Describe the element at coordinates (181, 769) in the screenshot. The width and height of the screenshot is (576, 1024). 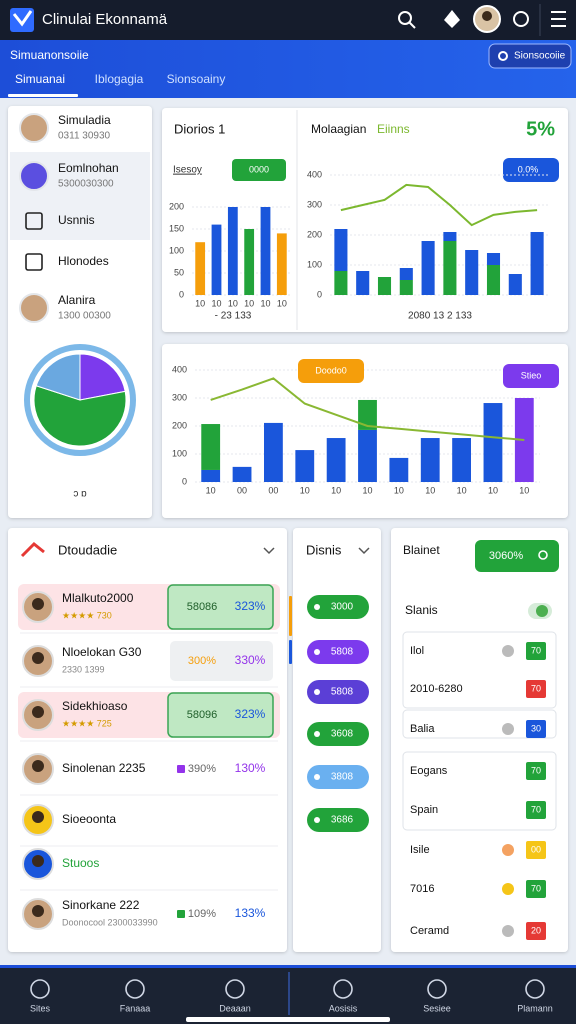
I see `mini-mark` at that location.